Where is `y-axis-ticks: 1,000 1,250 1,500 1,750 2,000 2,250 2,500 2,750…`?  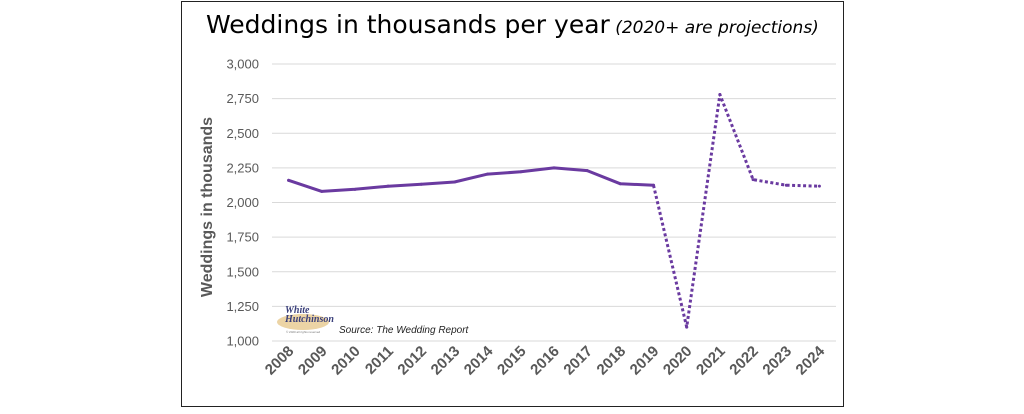 y-axis-ticks: 1,000 1,250 1,500 1,750 2,000 2,250 2,500 2,750… is located at coordinates (242, 203).